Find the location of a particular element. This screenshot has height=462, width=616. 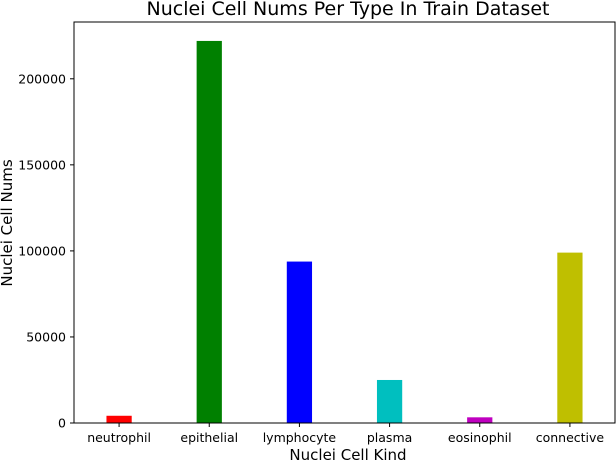

x-axis-label: Nuclei Cell Kind is located at coordinates (347, 454).